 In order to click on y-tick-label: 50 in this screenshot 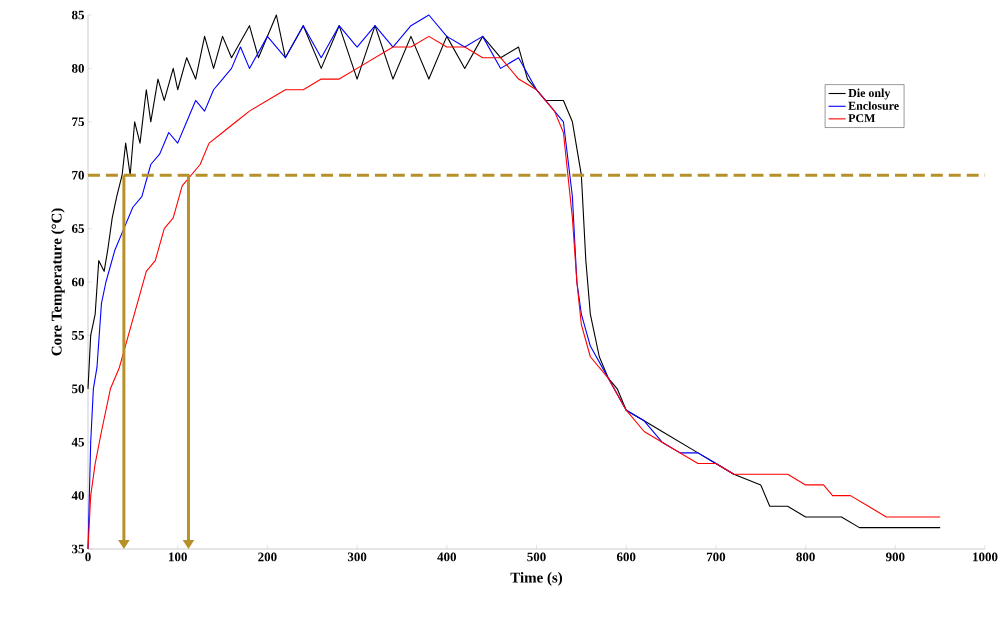, I will do `click(78, 389)`.